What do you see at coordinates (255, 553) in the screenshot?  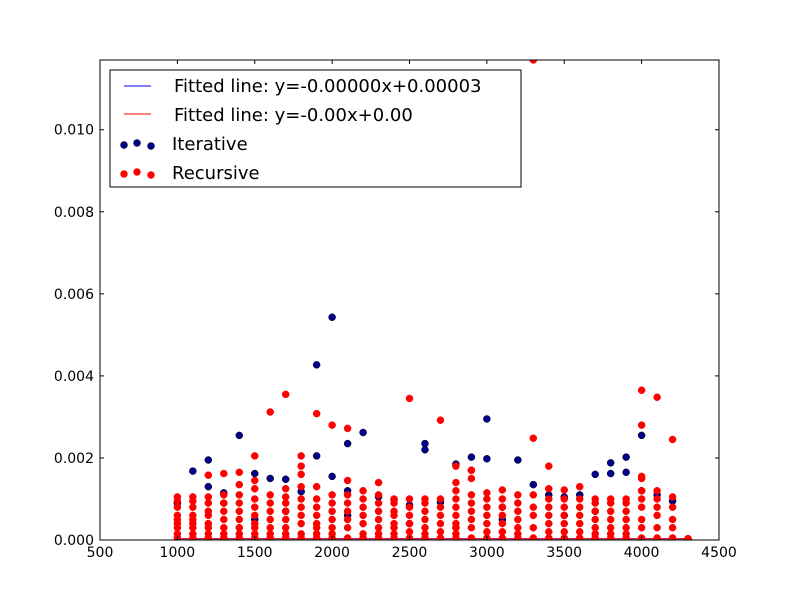 I see `x-tick-label: 1500` at bounding box center [255, 553].